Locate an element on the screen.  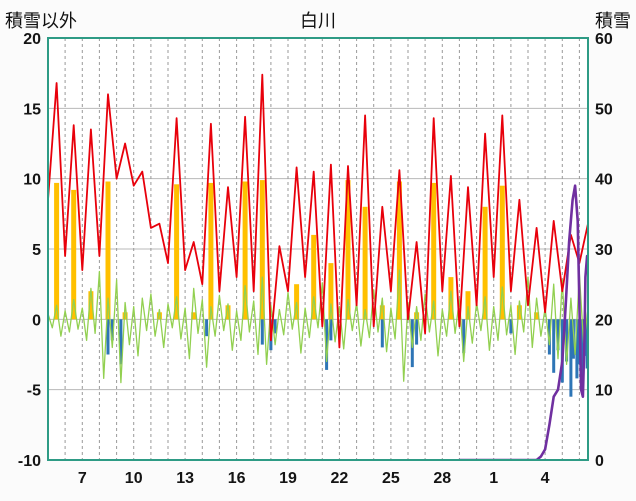
x-axis-tick: 16 is located at coordinates (237, 478).